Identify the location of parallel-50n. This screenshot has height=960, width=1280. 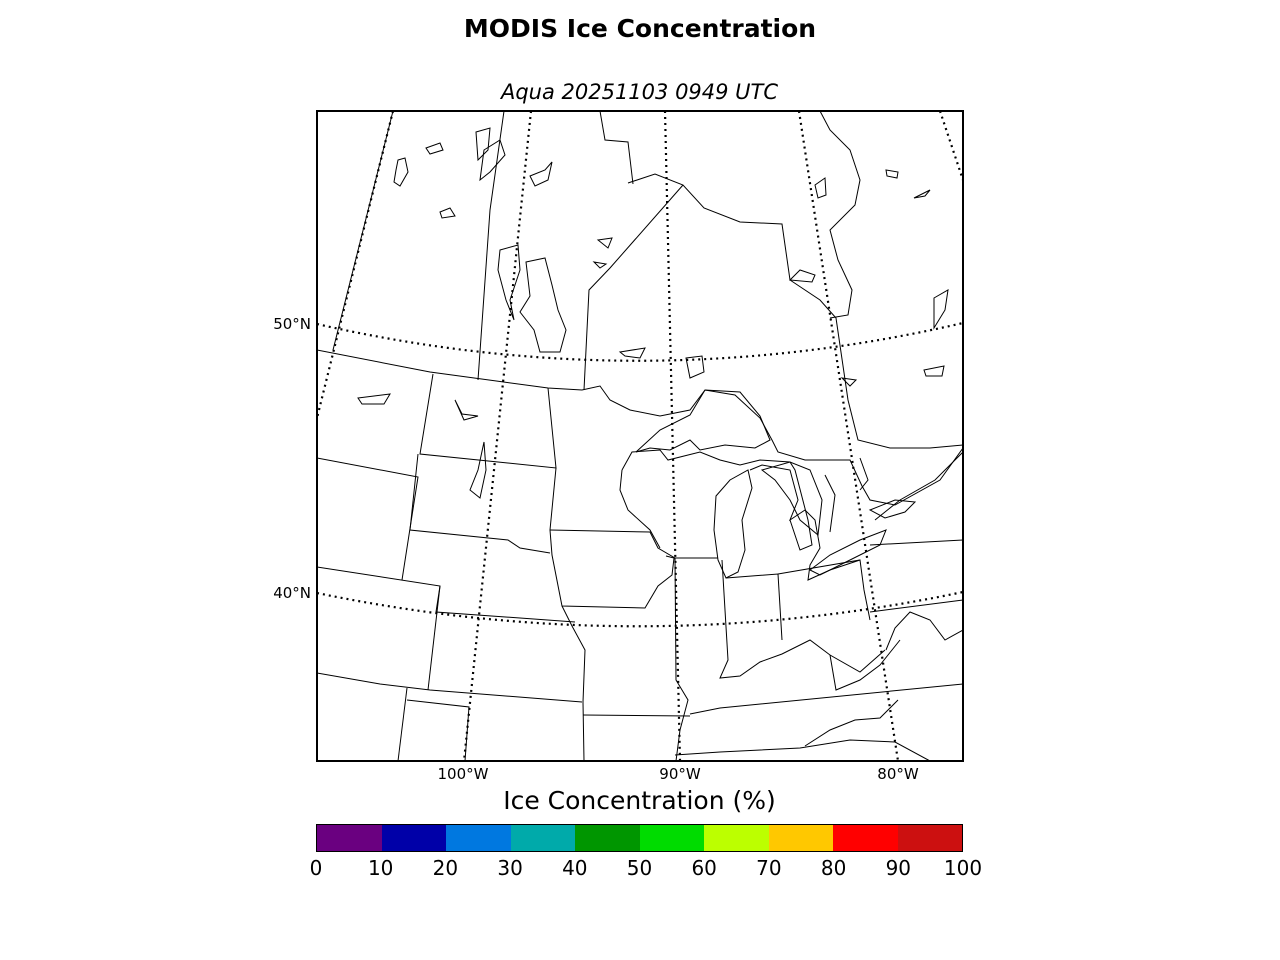
(640, 341).